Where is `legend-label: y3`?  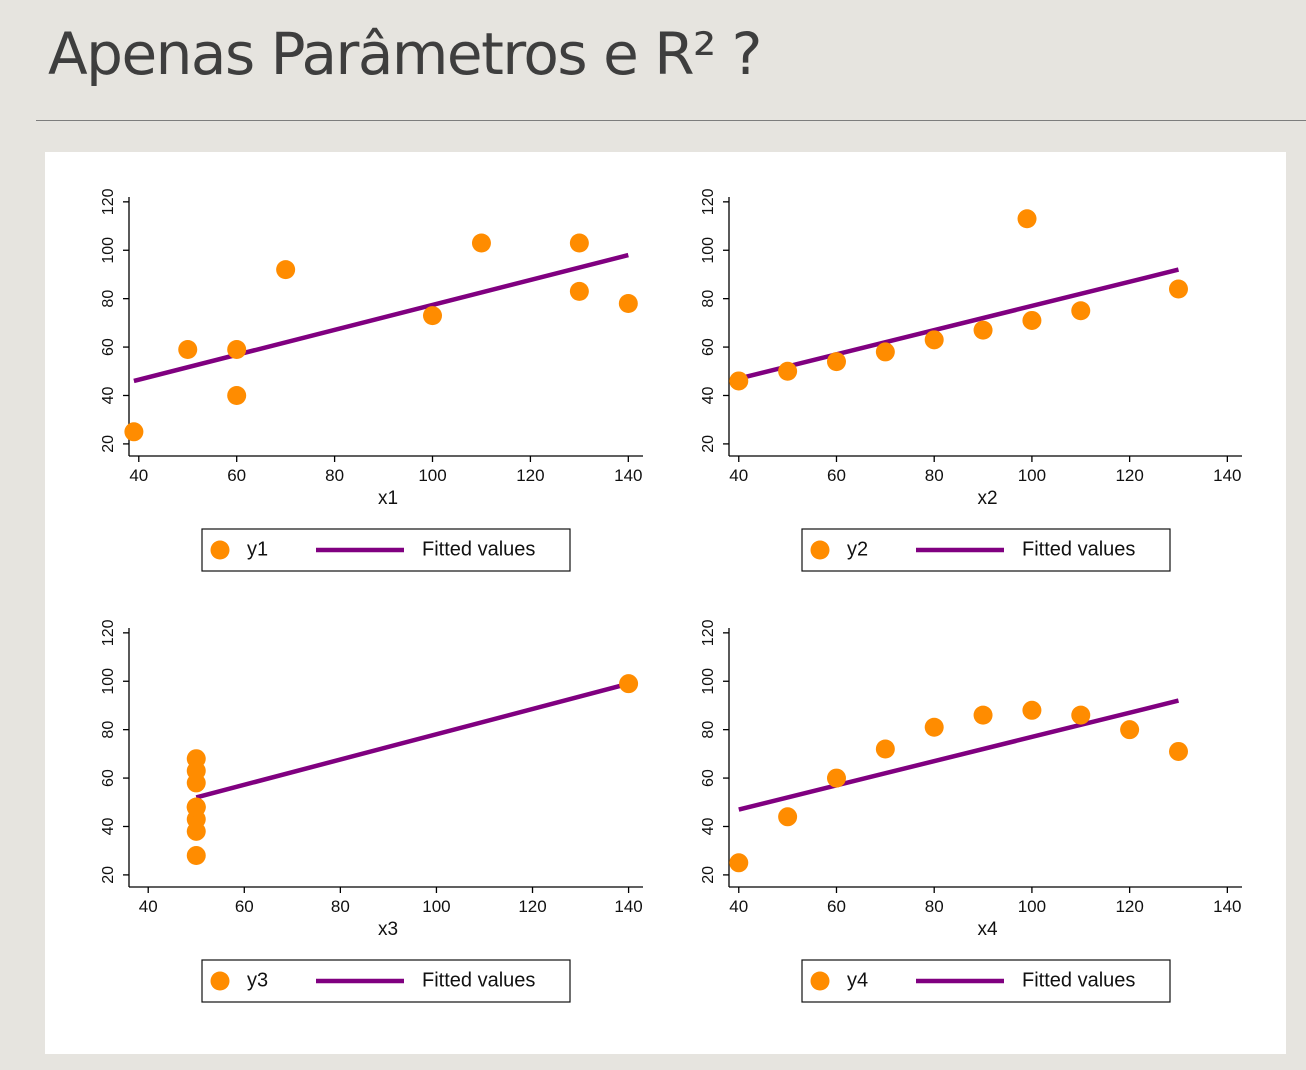
legend-label: y3 is located at coordinates (257, 980).